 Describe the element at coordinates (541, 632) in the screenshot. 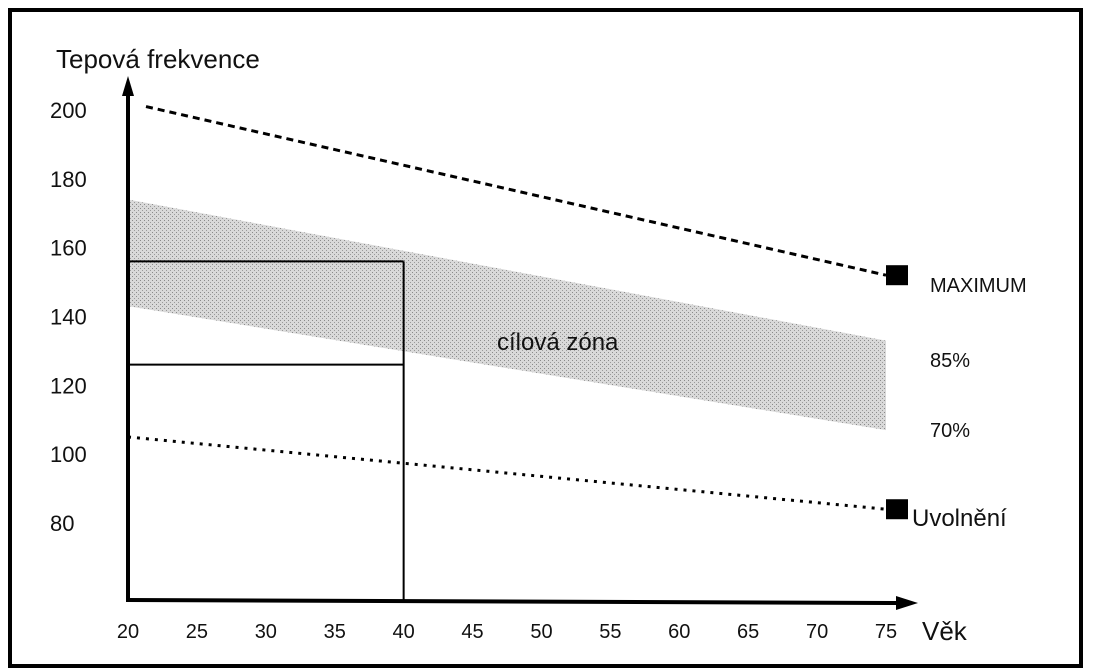

I see `x-tick-label: 50` at that location.